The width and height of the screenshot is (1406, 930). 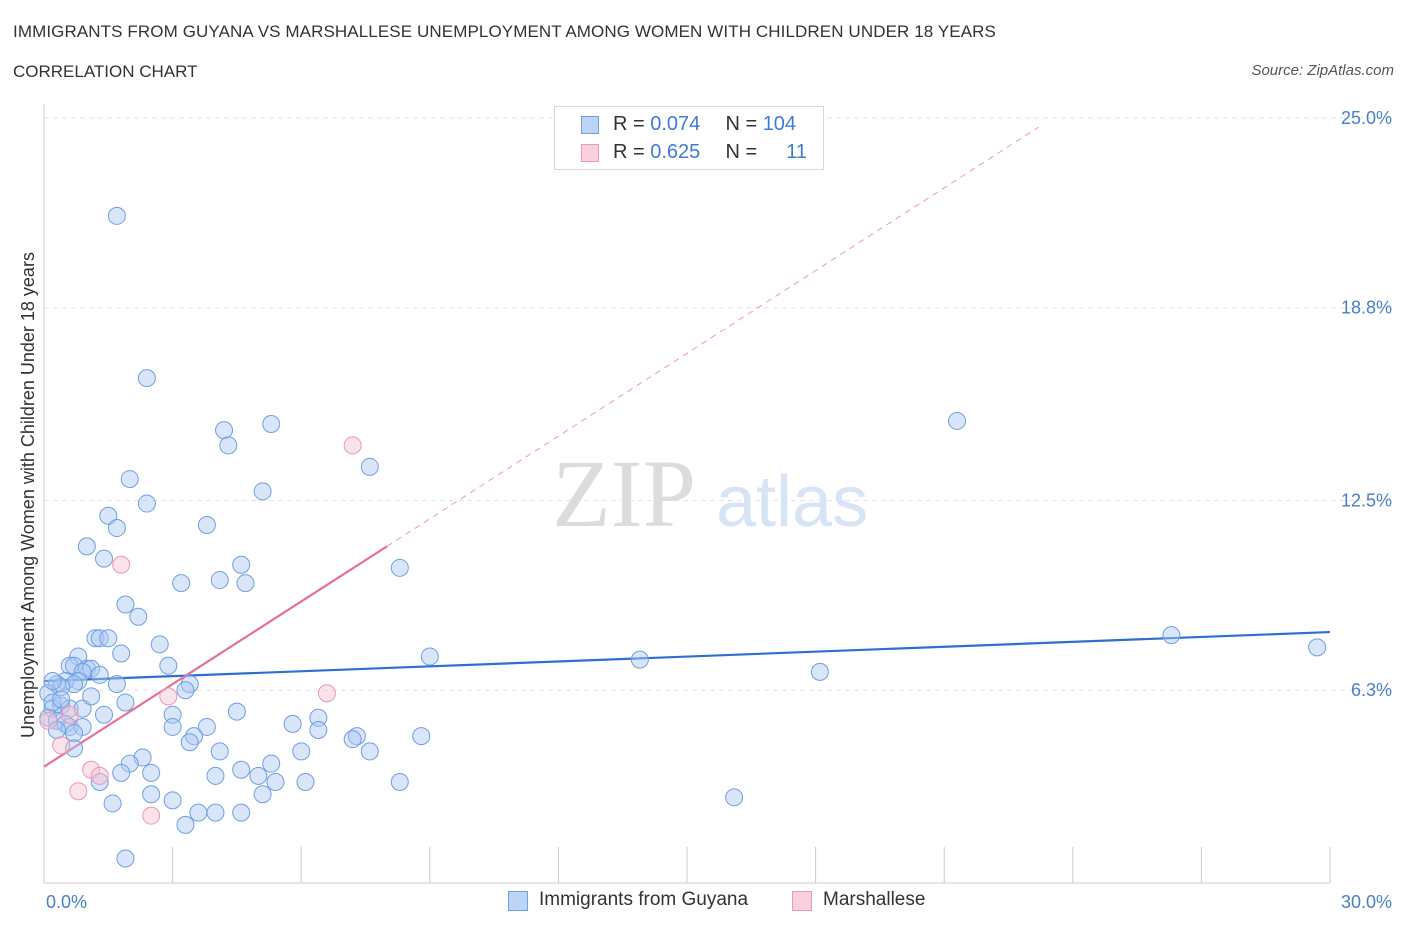 What do you see at coordinates (687, 656) in the screenshot?
I see `guyana-trend-line` at bounding box center [687, 656].